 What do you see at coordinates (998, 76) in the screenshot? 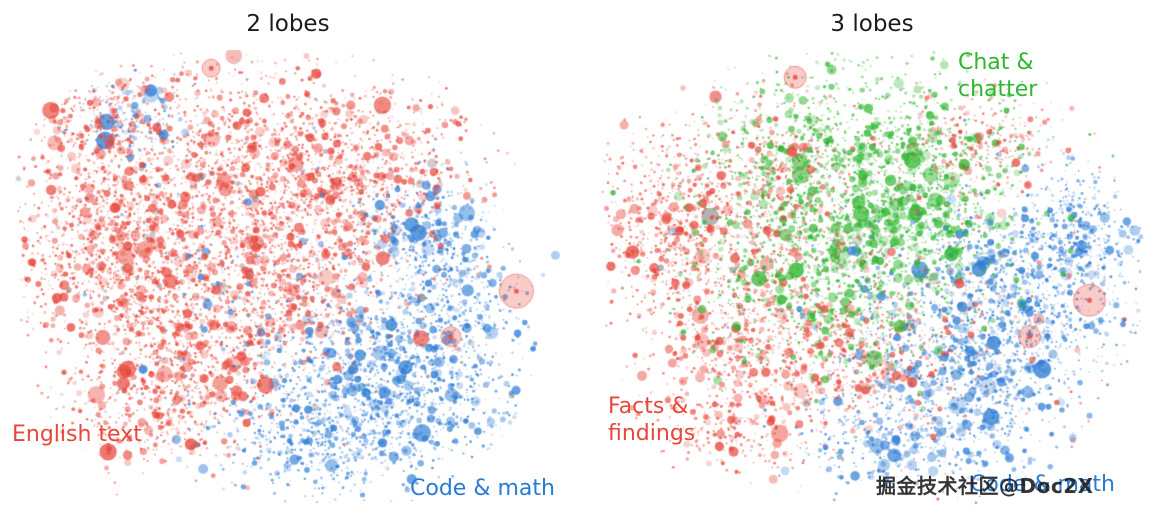
I see `label-chat-chatter: Chat & chatter` at bounding box center [998, 76].